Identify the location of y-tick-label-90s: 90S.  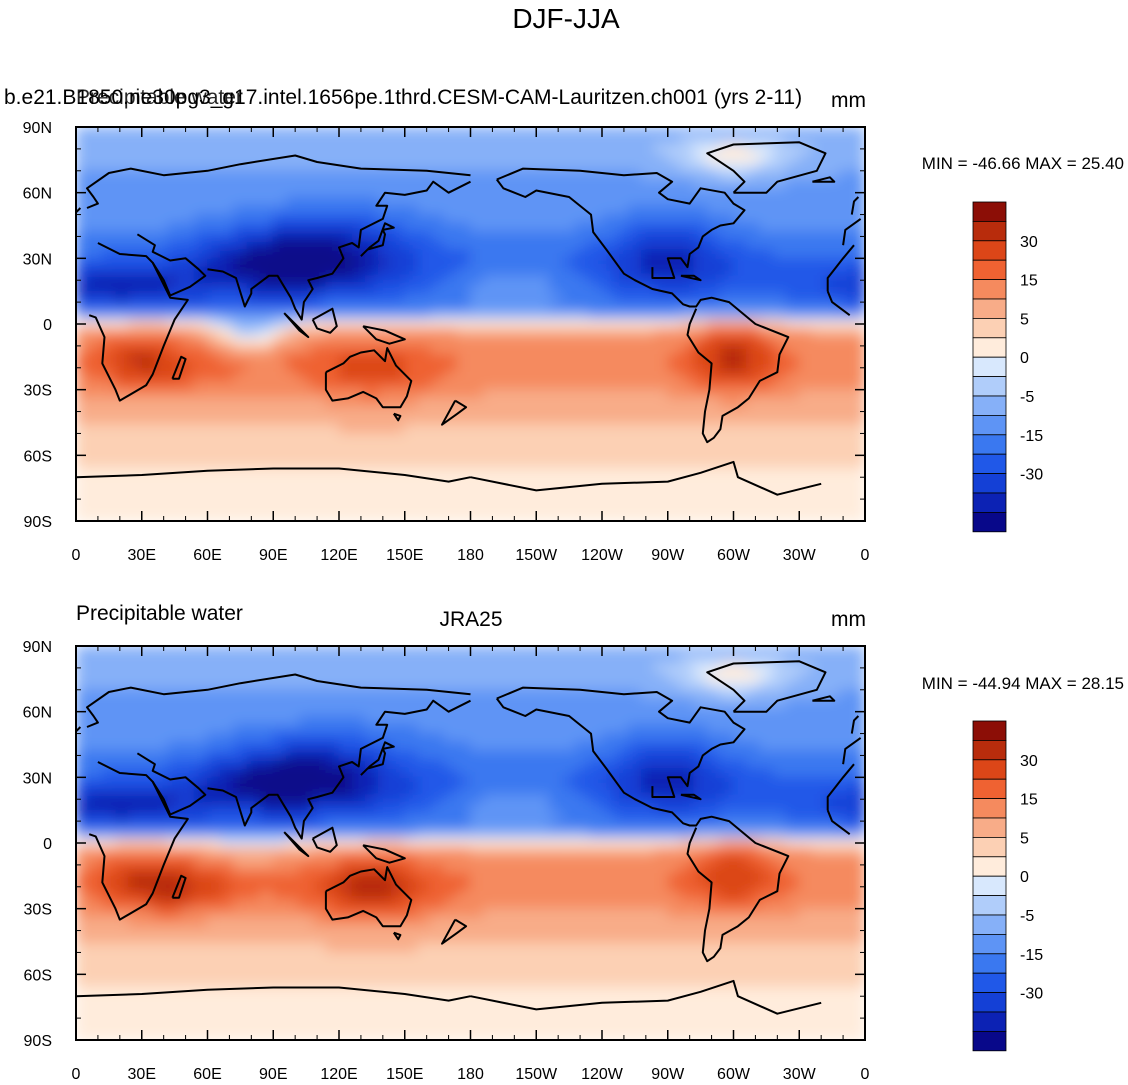
(38, 522).